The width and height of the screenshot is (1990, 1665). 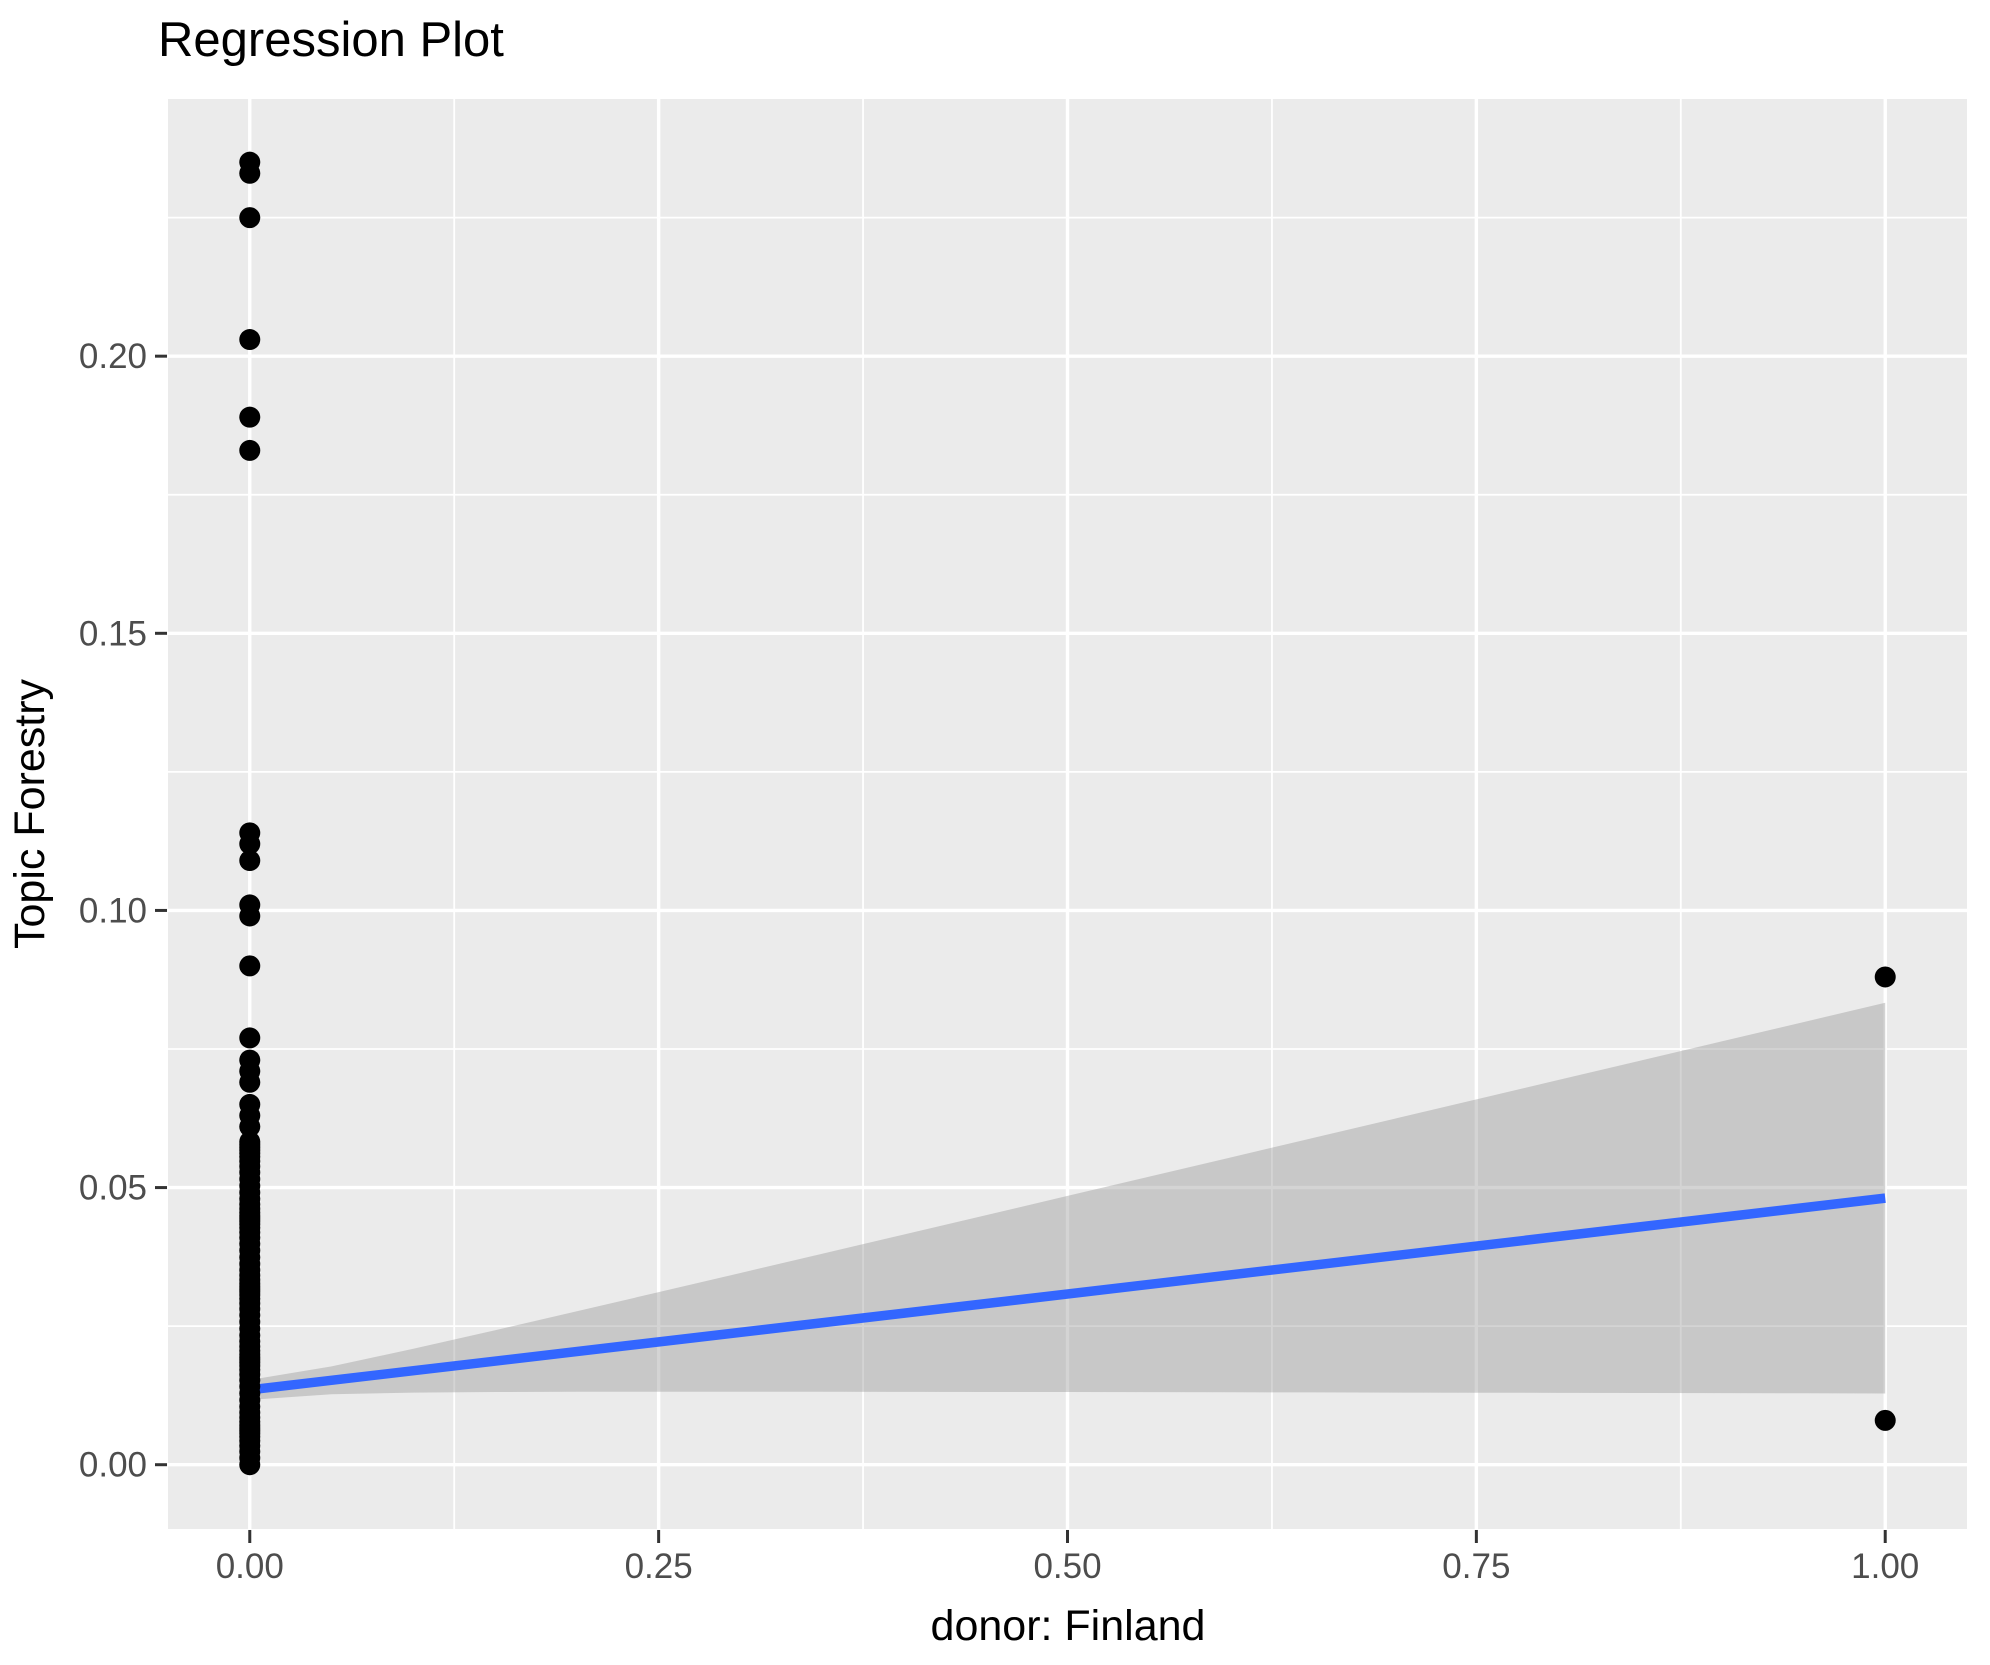 I want to click on x-tick-label: 0.25, so click(x=659, y=1566).